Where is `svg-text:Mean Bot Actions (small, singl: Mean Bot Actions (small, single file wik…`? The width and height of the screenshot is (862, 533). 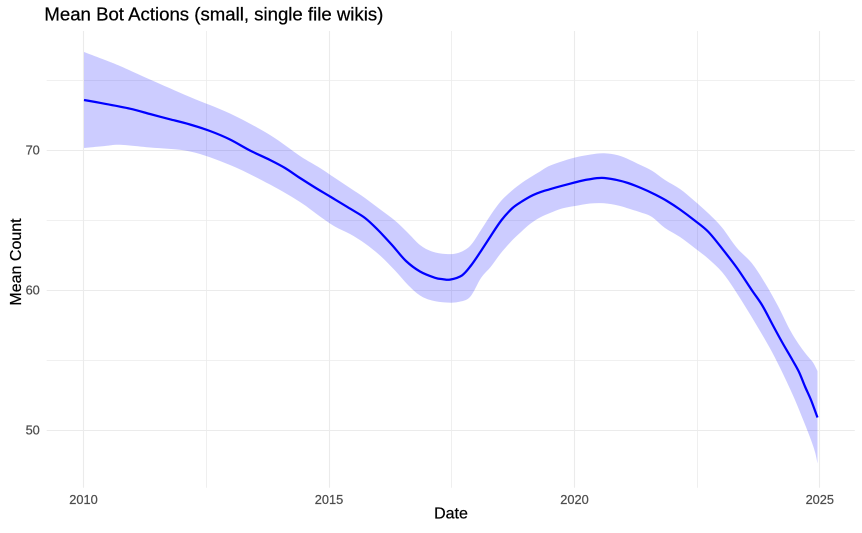 svg-text:Mean Bot Actions (small, singl: Mean Bot Actions (small, single file wik… is located at coordinates (213, 13).